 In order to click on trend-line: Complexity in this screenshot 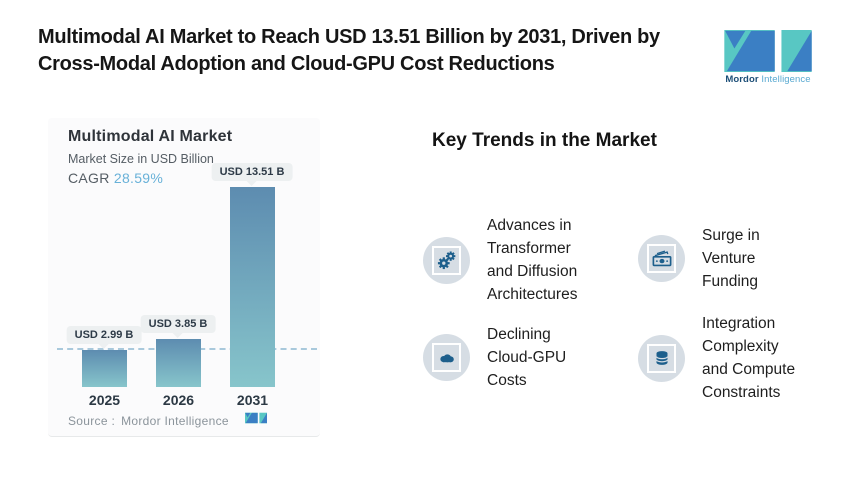, I will do `click(740, 346)`.